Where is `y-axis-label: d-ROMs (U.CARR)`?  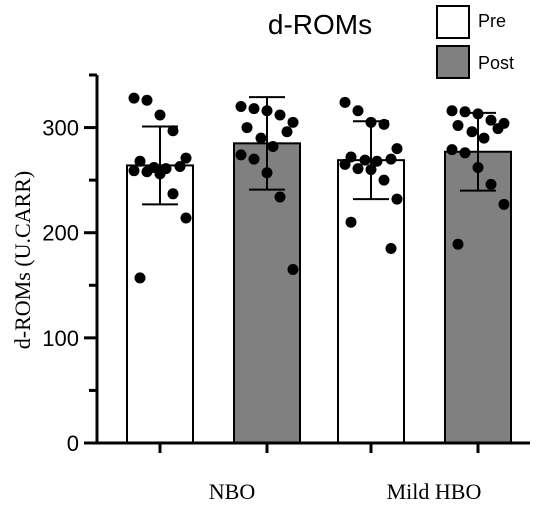 y-axis-label: d-ROMs (U.CARR) is located at coordinates (22, 260).